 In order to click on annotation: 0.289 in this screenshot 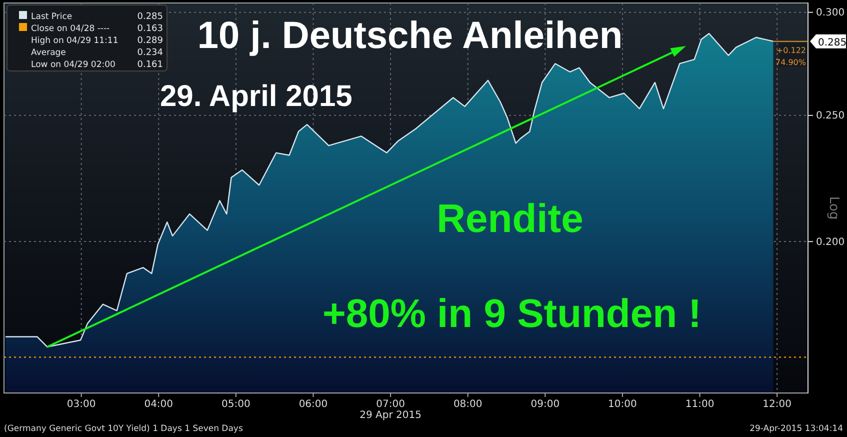, I will do `click(150, 41)`.